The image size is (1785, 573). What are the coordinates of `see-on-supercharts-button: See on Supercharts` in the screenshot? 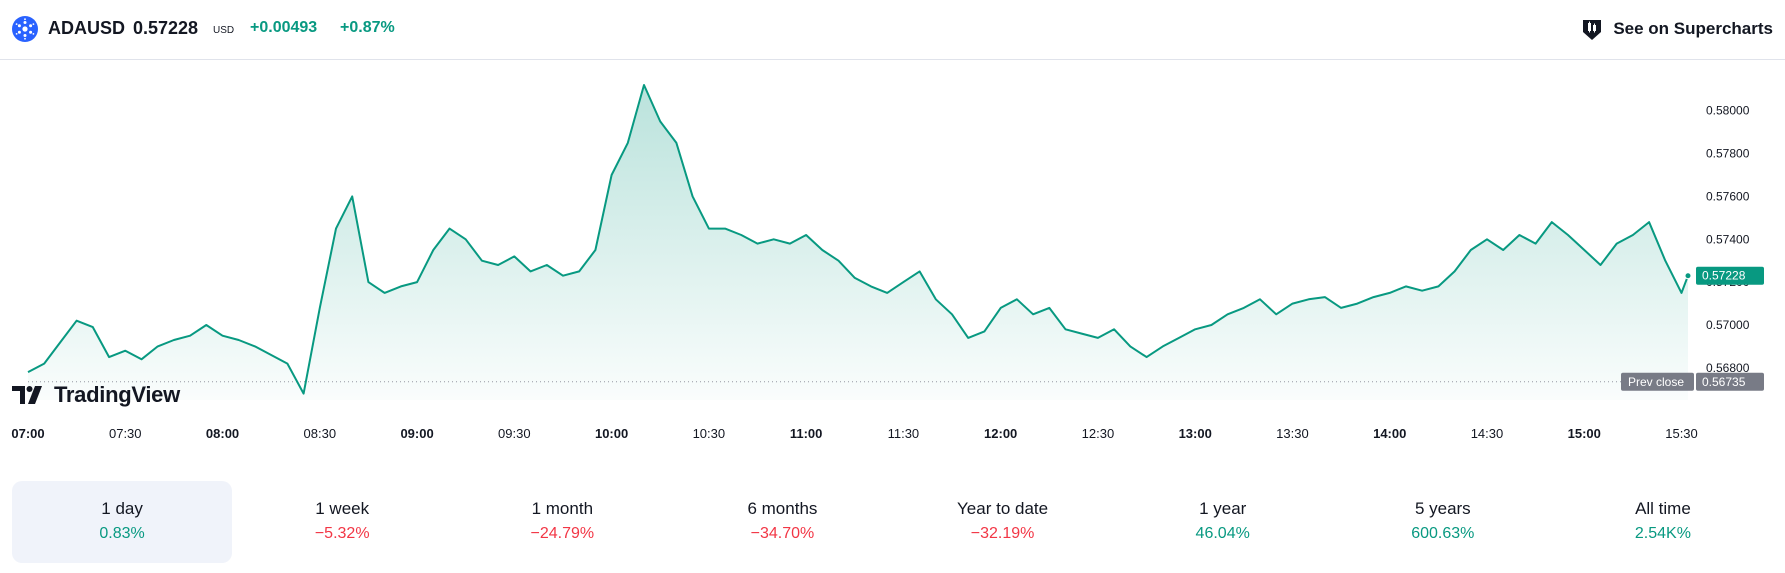 It's located at (1676, 29).